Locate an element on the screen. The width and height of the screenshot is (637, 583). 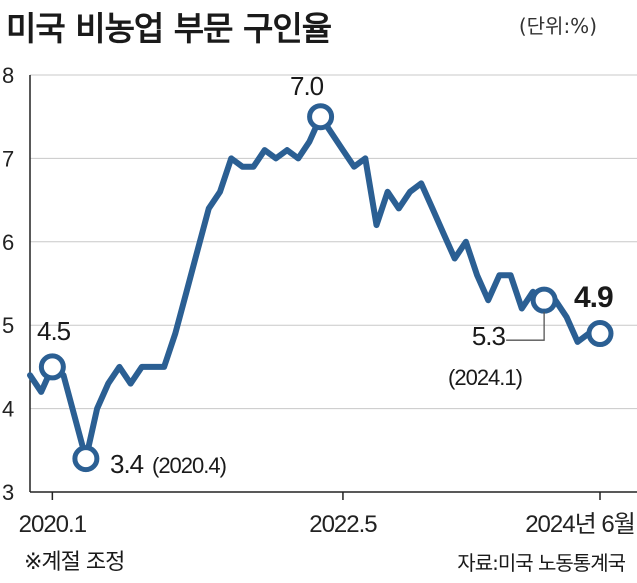
y-tick-6: 6 is located at coordinates (8, 242).